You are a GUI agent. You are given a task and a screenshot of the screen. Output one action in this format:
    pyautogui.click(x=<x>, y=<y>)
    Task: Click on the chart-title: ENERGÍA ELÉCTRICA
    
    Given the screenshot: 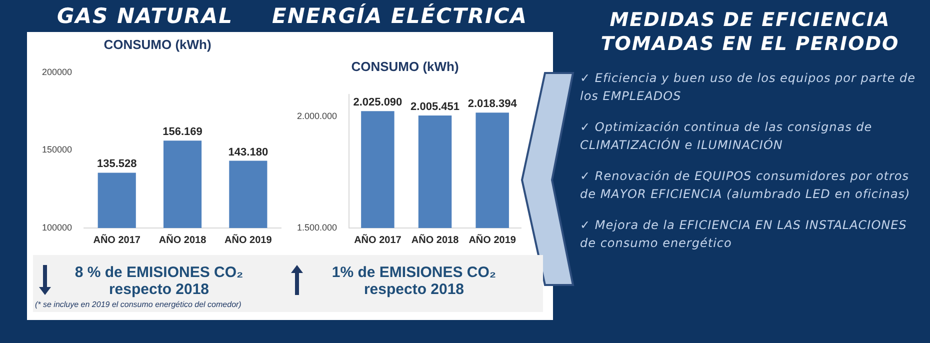 What is the action you would take?
    pyautogui.click(x=400, y=16)
    